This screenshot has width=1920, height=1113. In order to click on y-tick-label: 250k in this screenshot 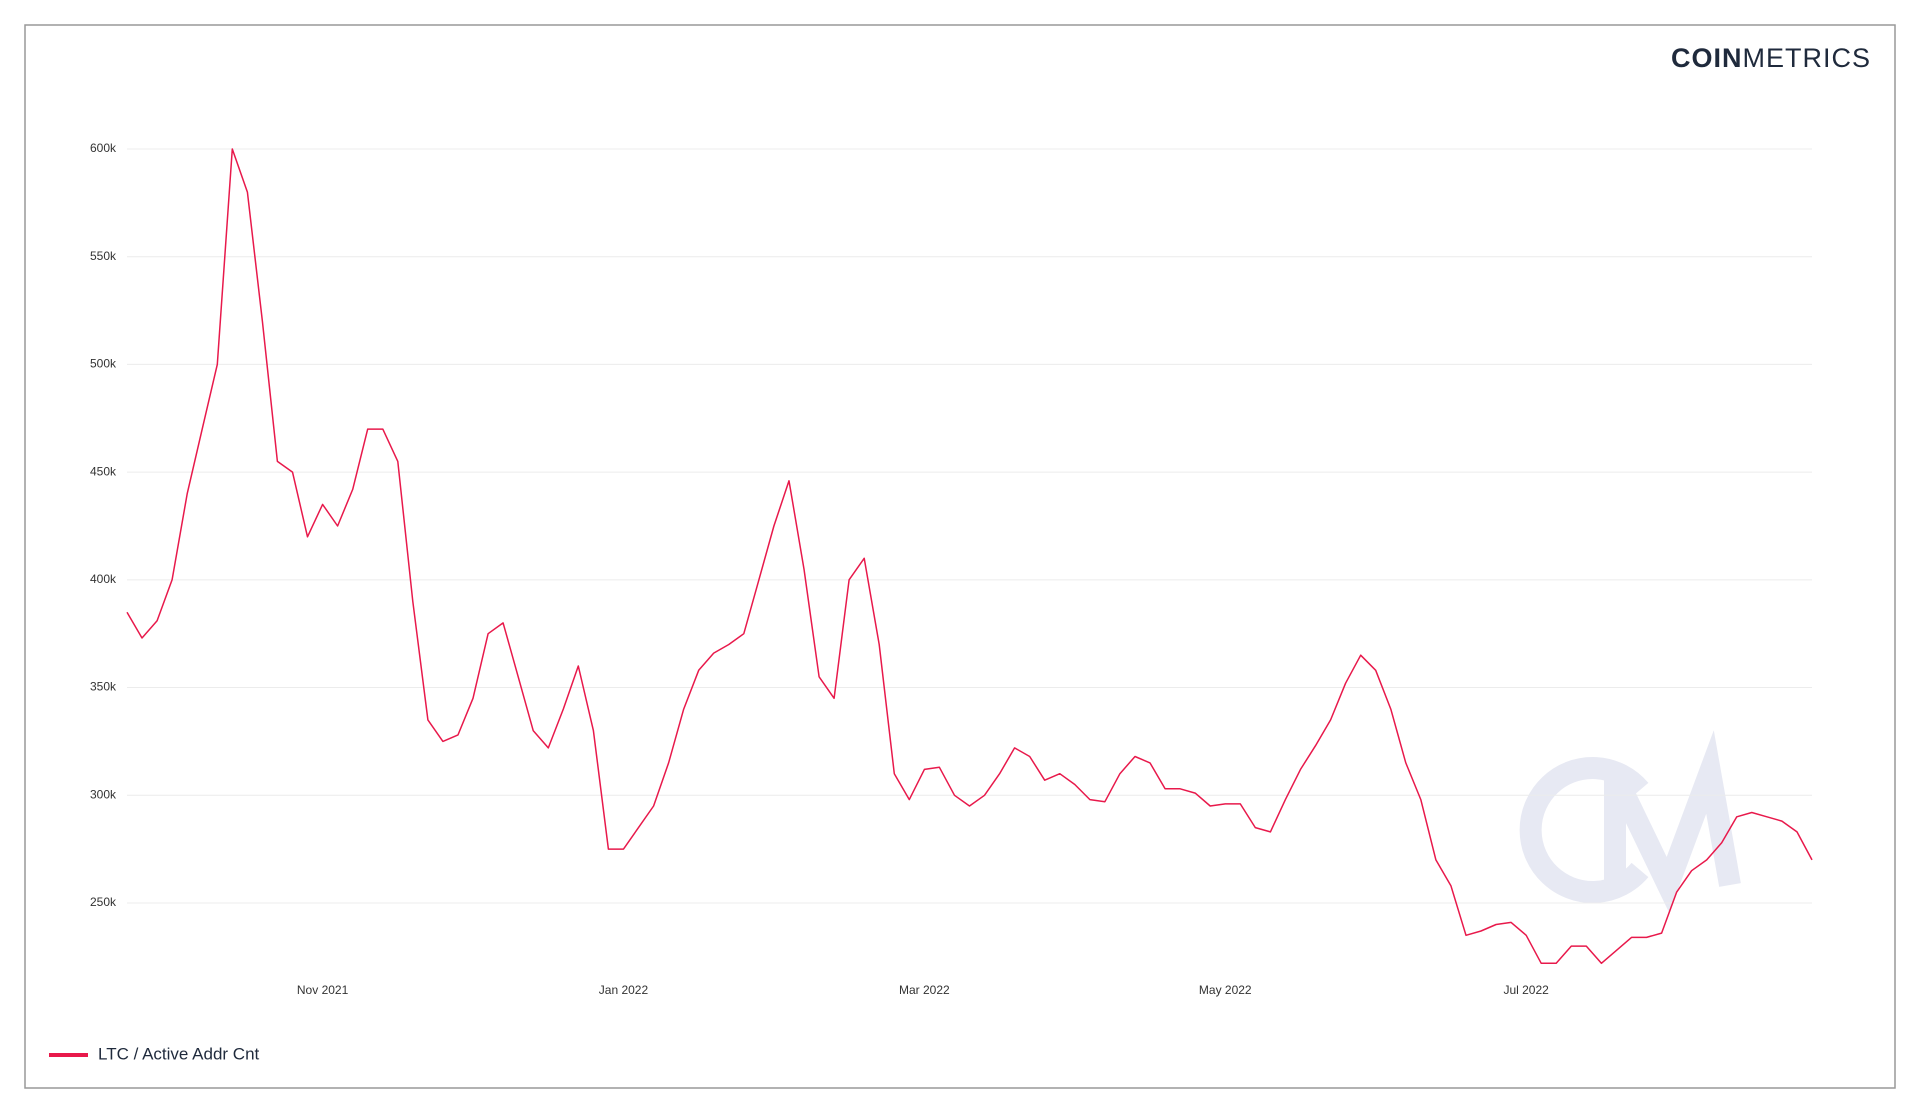, I will do `click(103, 902)`.